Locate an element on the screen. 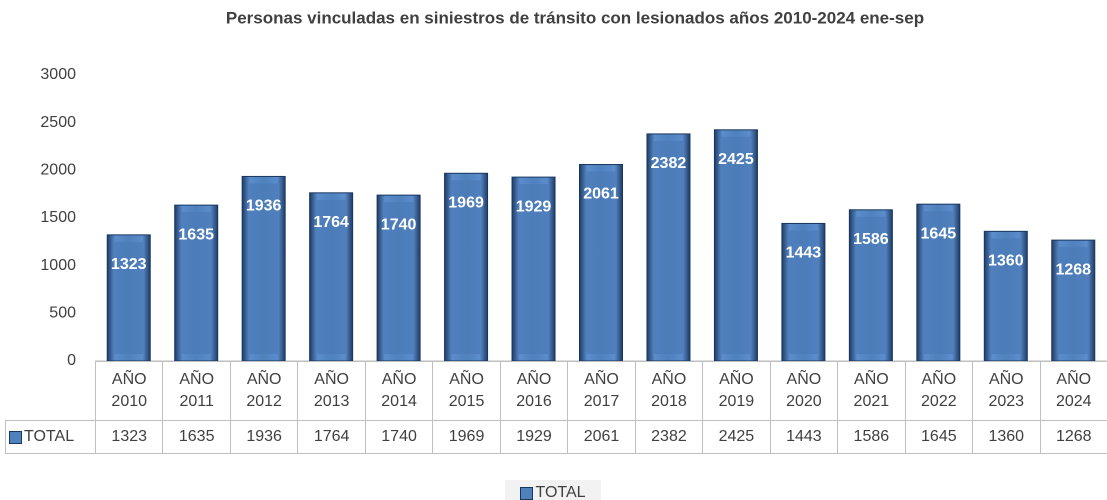 The image size is (1107, 500). data-label: 2061 is located at coordinates (601, 194).